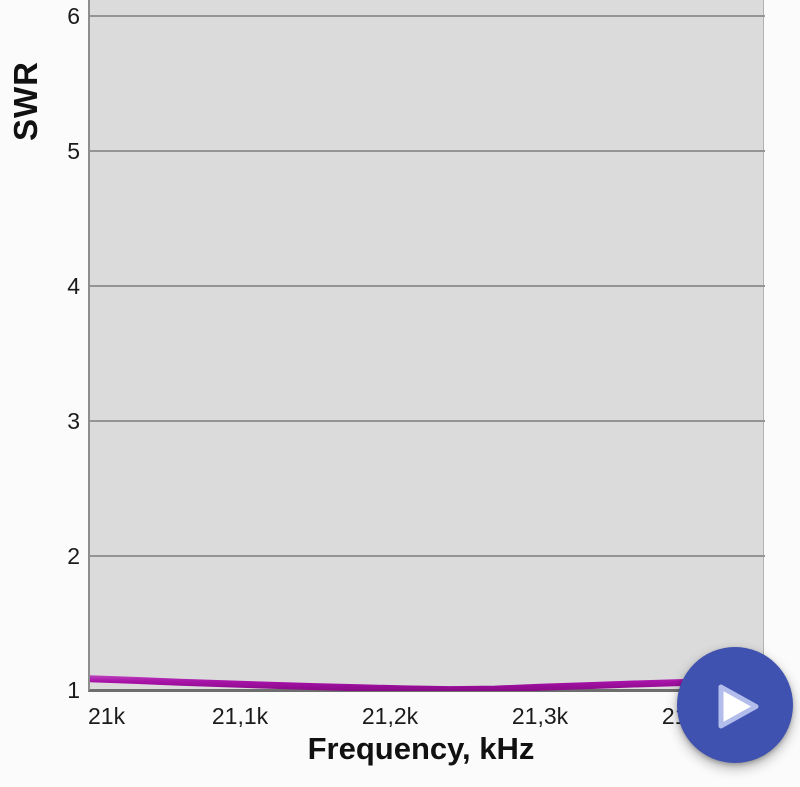 This screenshot has height=787, width=800. Describe the element at coordinates (73, 421) in the screenshot. I see `y-tick-label-3: 3` at that location.